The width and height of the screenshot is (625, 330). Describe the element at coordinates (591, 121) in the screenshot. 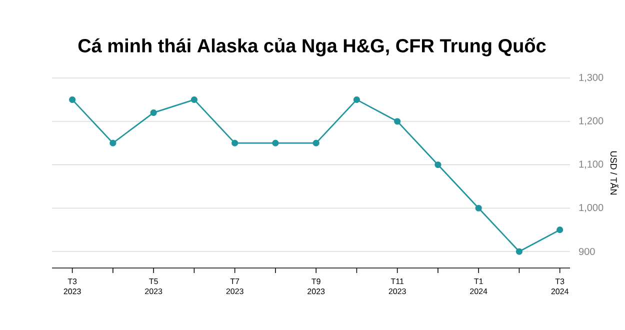

I see `y-tick-label: 1,200` at that location.